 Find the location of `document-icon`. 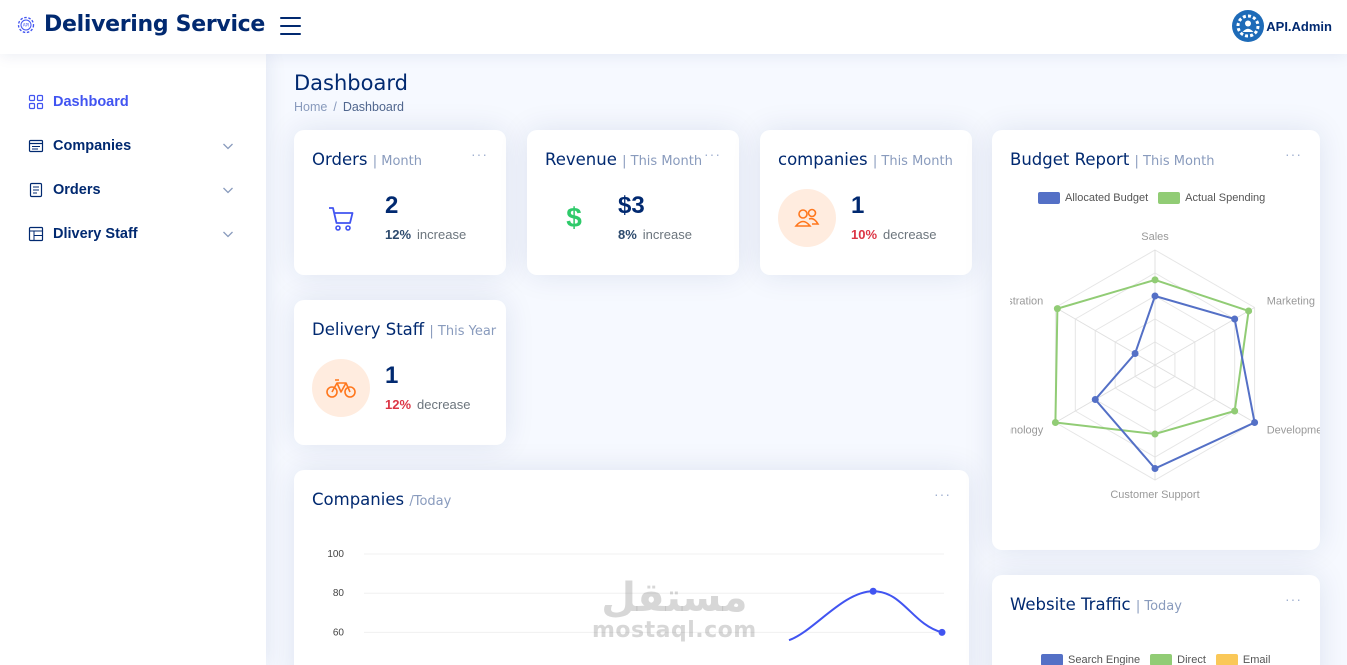

document-icon is located at coordinates (36, 190).